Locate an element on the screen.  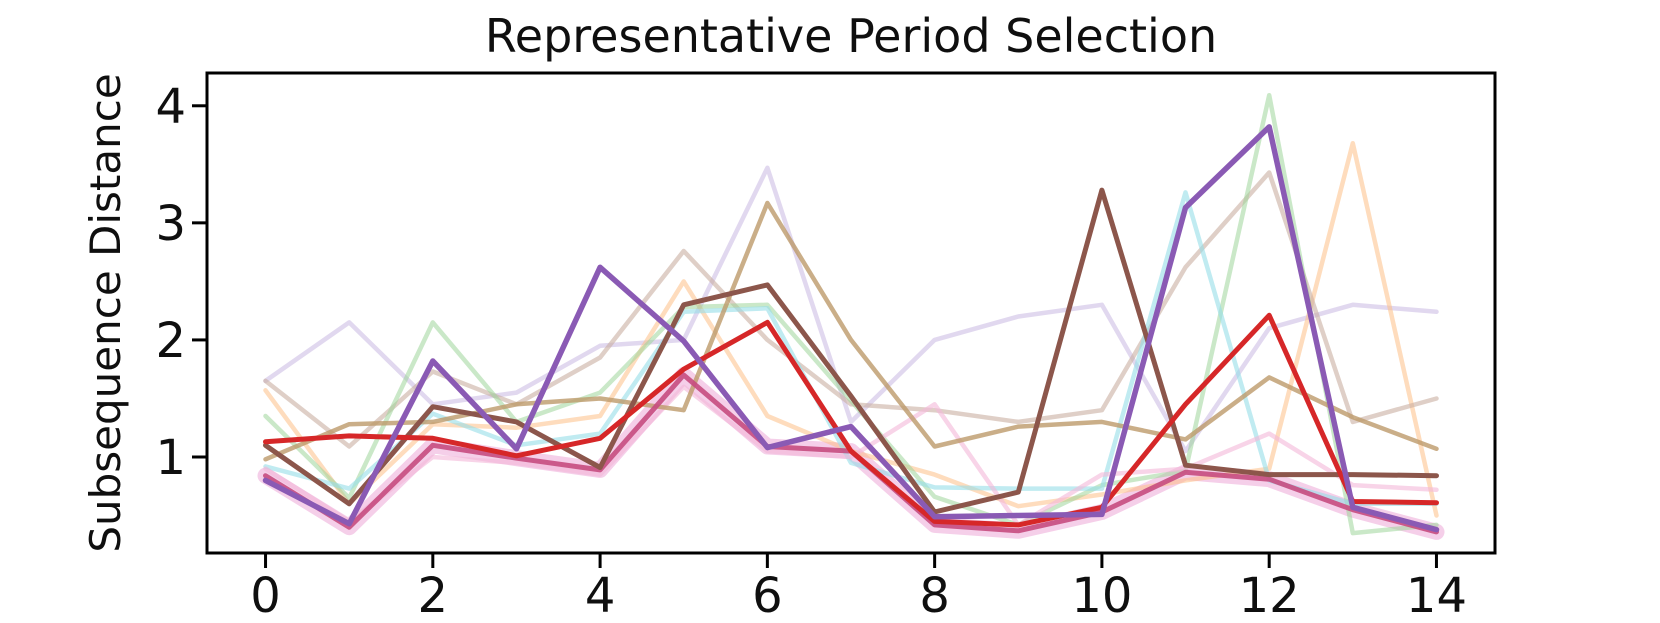
x-tick-label: 4 is located at coordinates (600, 595).